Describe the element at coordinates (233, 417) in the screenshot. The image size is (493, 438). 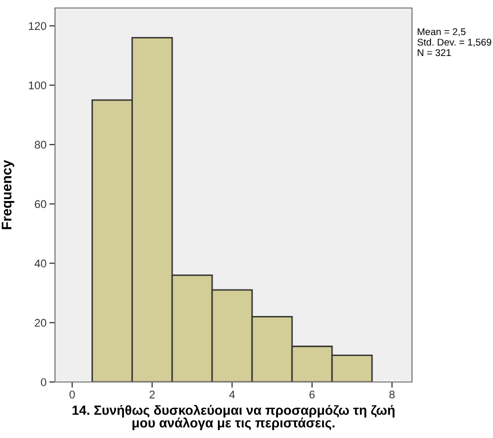
I see `x-axis-title: 14. Συνήθως δυσκολεύομαι να προσαρμόζω τη ζωή μου ανάλογα με τις περιστάσεις.` at that location.